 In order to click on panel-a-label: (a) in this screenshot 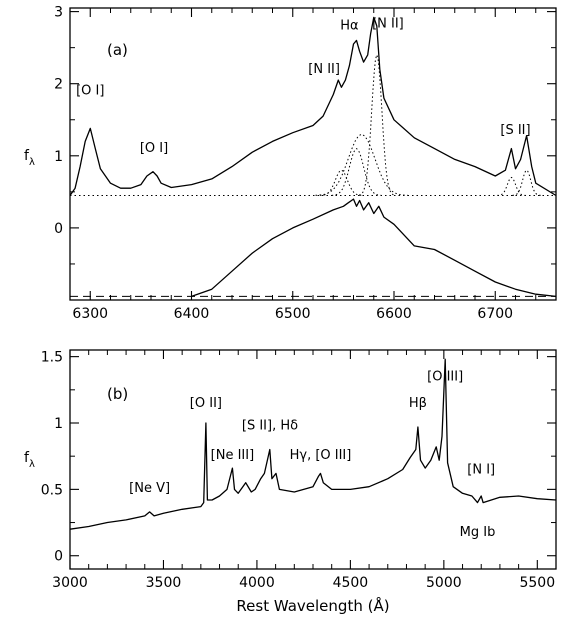, I will do `click(117, 50)`.